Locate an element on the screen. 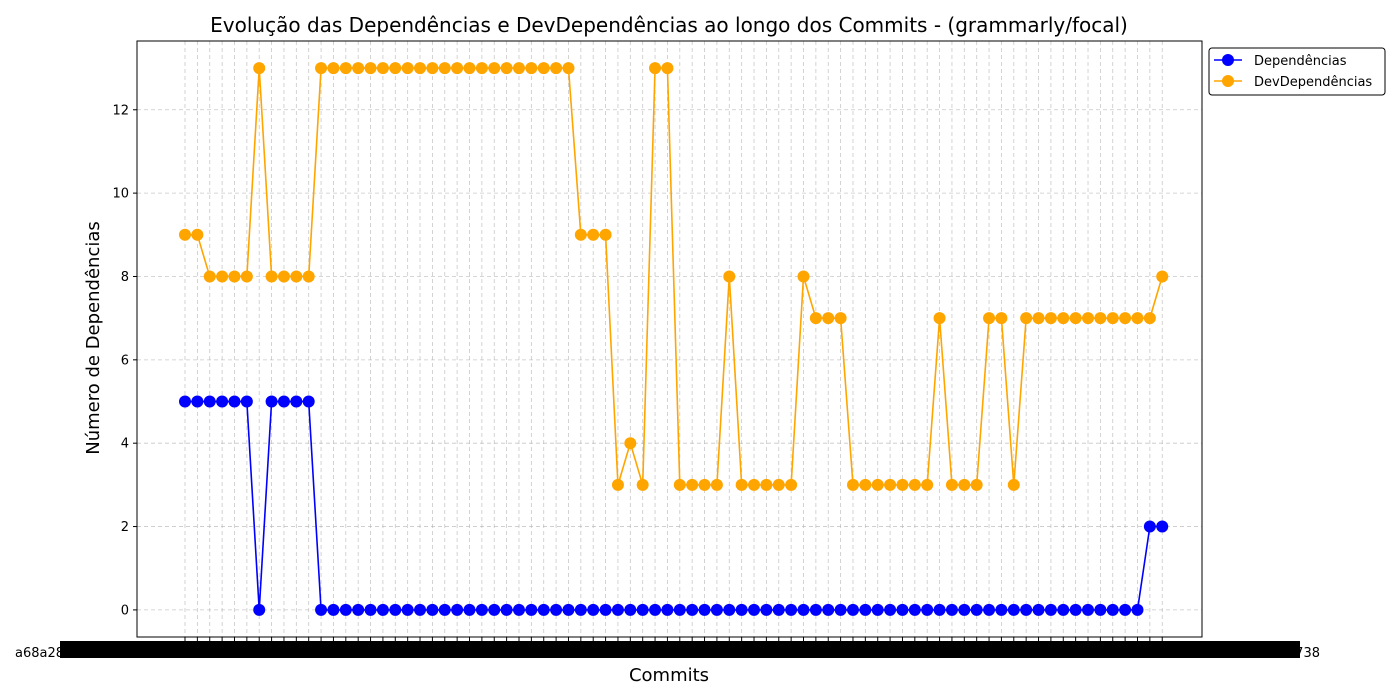  y-tick-label: 0 is located at coordinates (125, 610).